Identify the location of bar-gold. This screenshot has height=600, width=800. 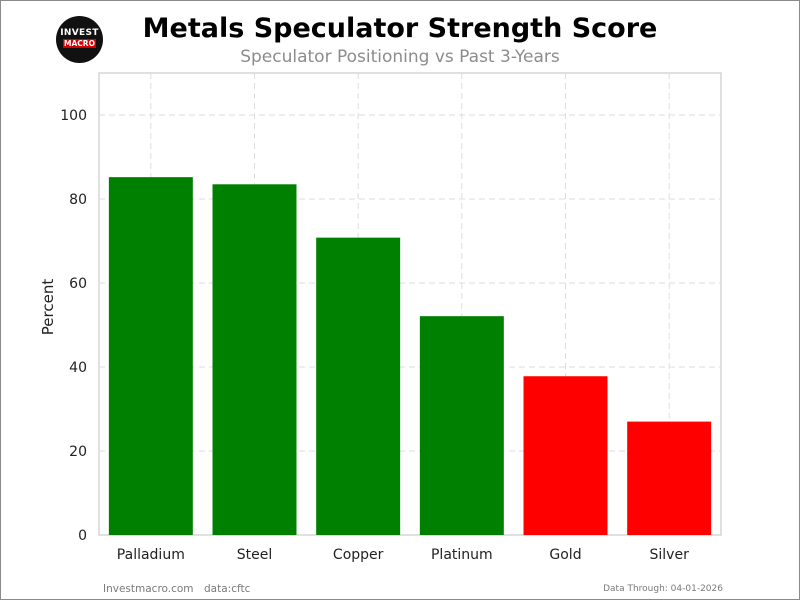
(565, 455).